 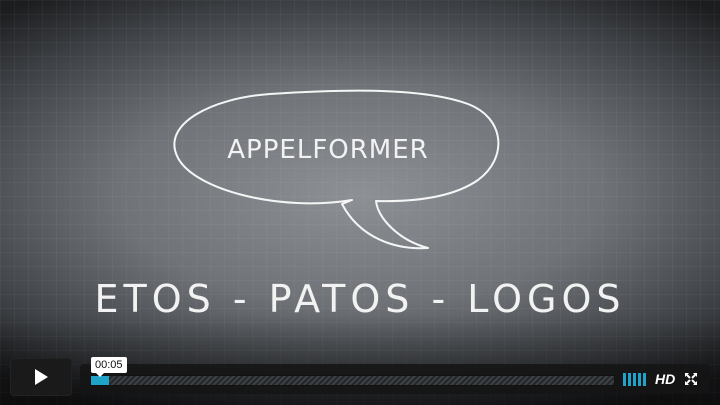 I want to click on play-button, so click(x=41, y=377).